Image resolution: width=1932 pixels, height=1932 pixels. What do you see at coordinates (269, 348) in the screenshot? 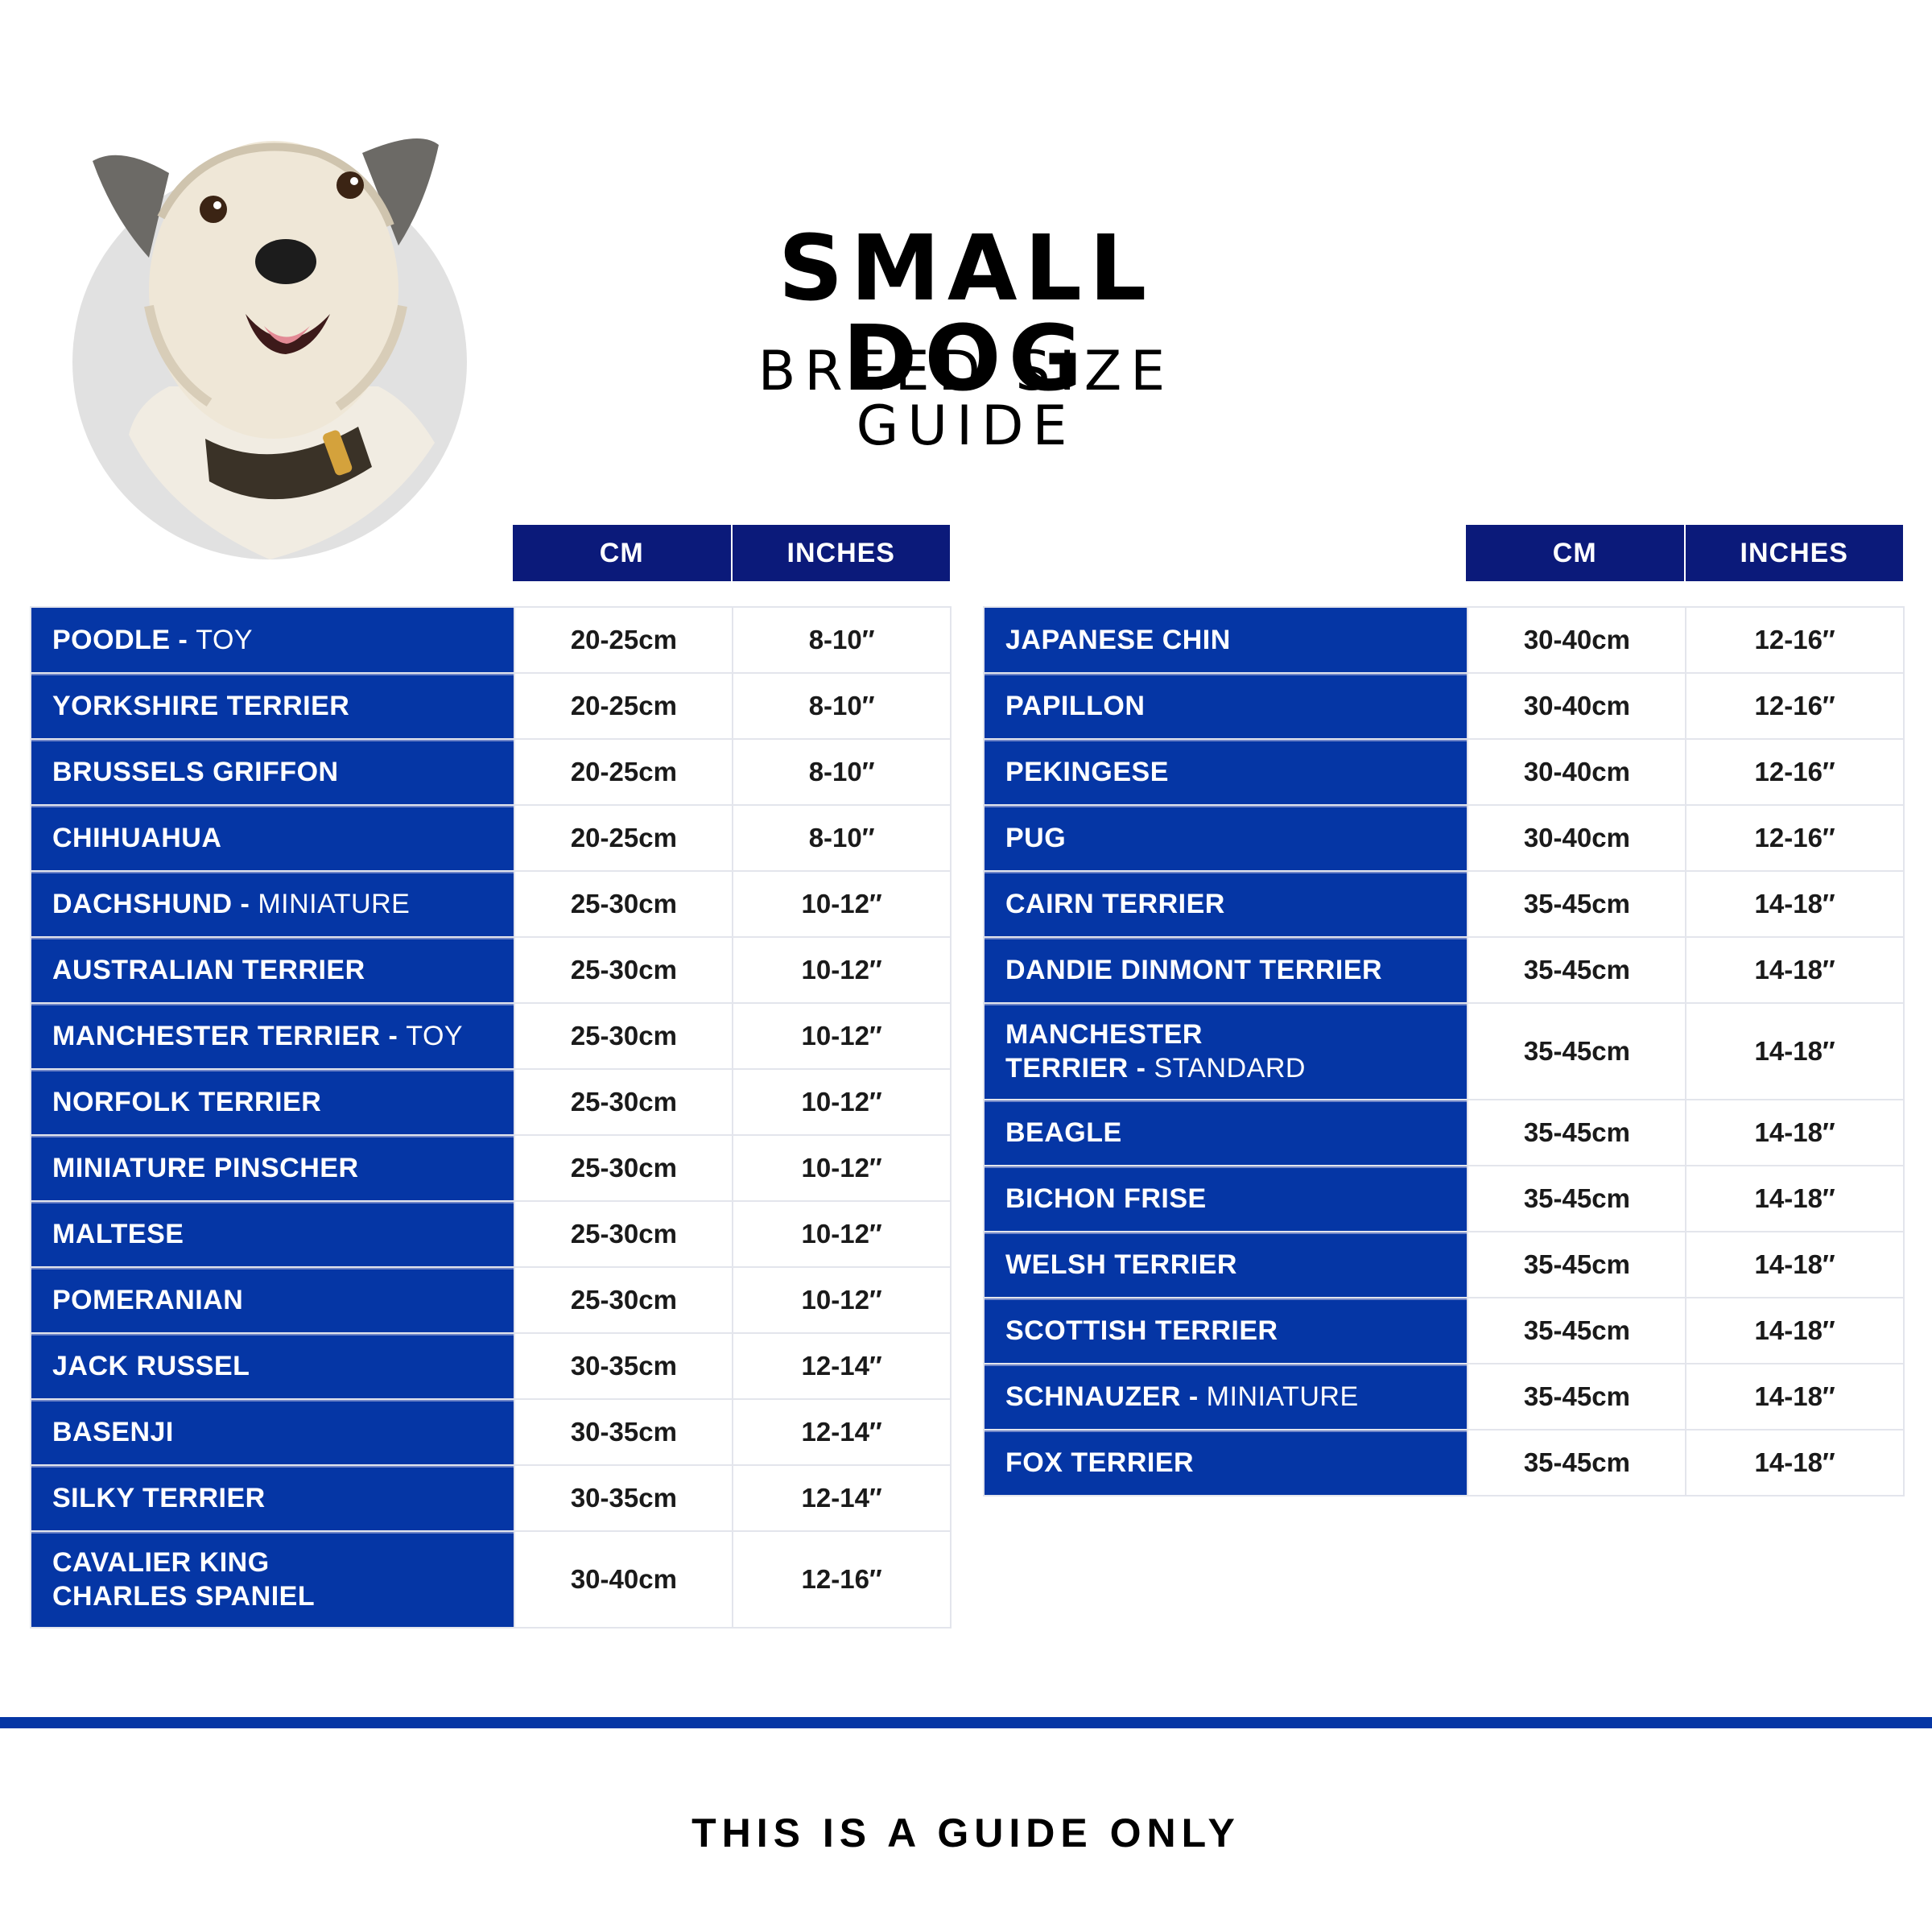
I see `dog-portrait-image` at bounding box center [269, 348].